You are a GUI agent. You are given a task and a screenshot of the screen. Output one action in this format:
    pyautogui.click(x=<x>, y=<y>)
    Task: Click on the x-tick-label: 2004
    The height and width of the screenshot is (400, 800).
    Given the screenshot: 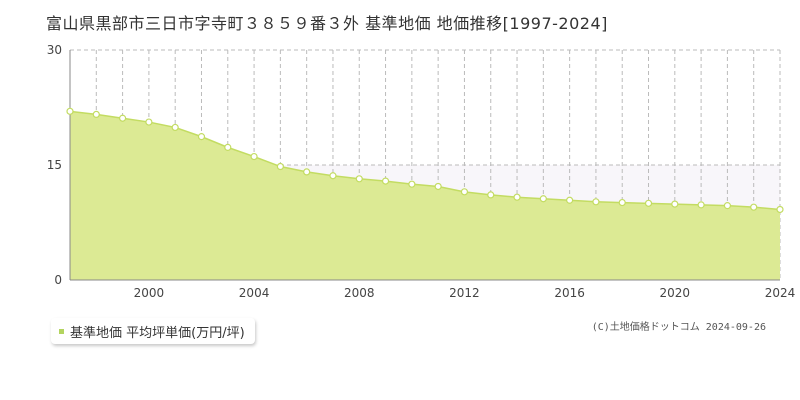 What is the action you would take?
    pyautogui.click(x=254, y=293)
    